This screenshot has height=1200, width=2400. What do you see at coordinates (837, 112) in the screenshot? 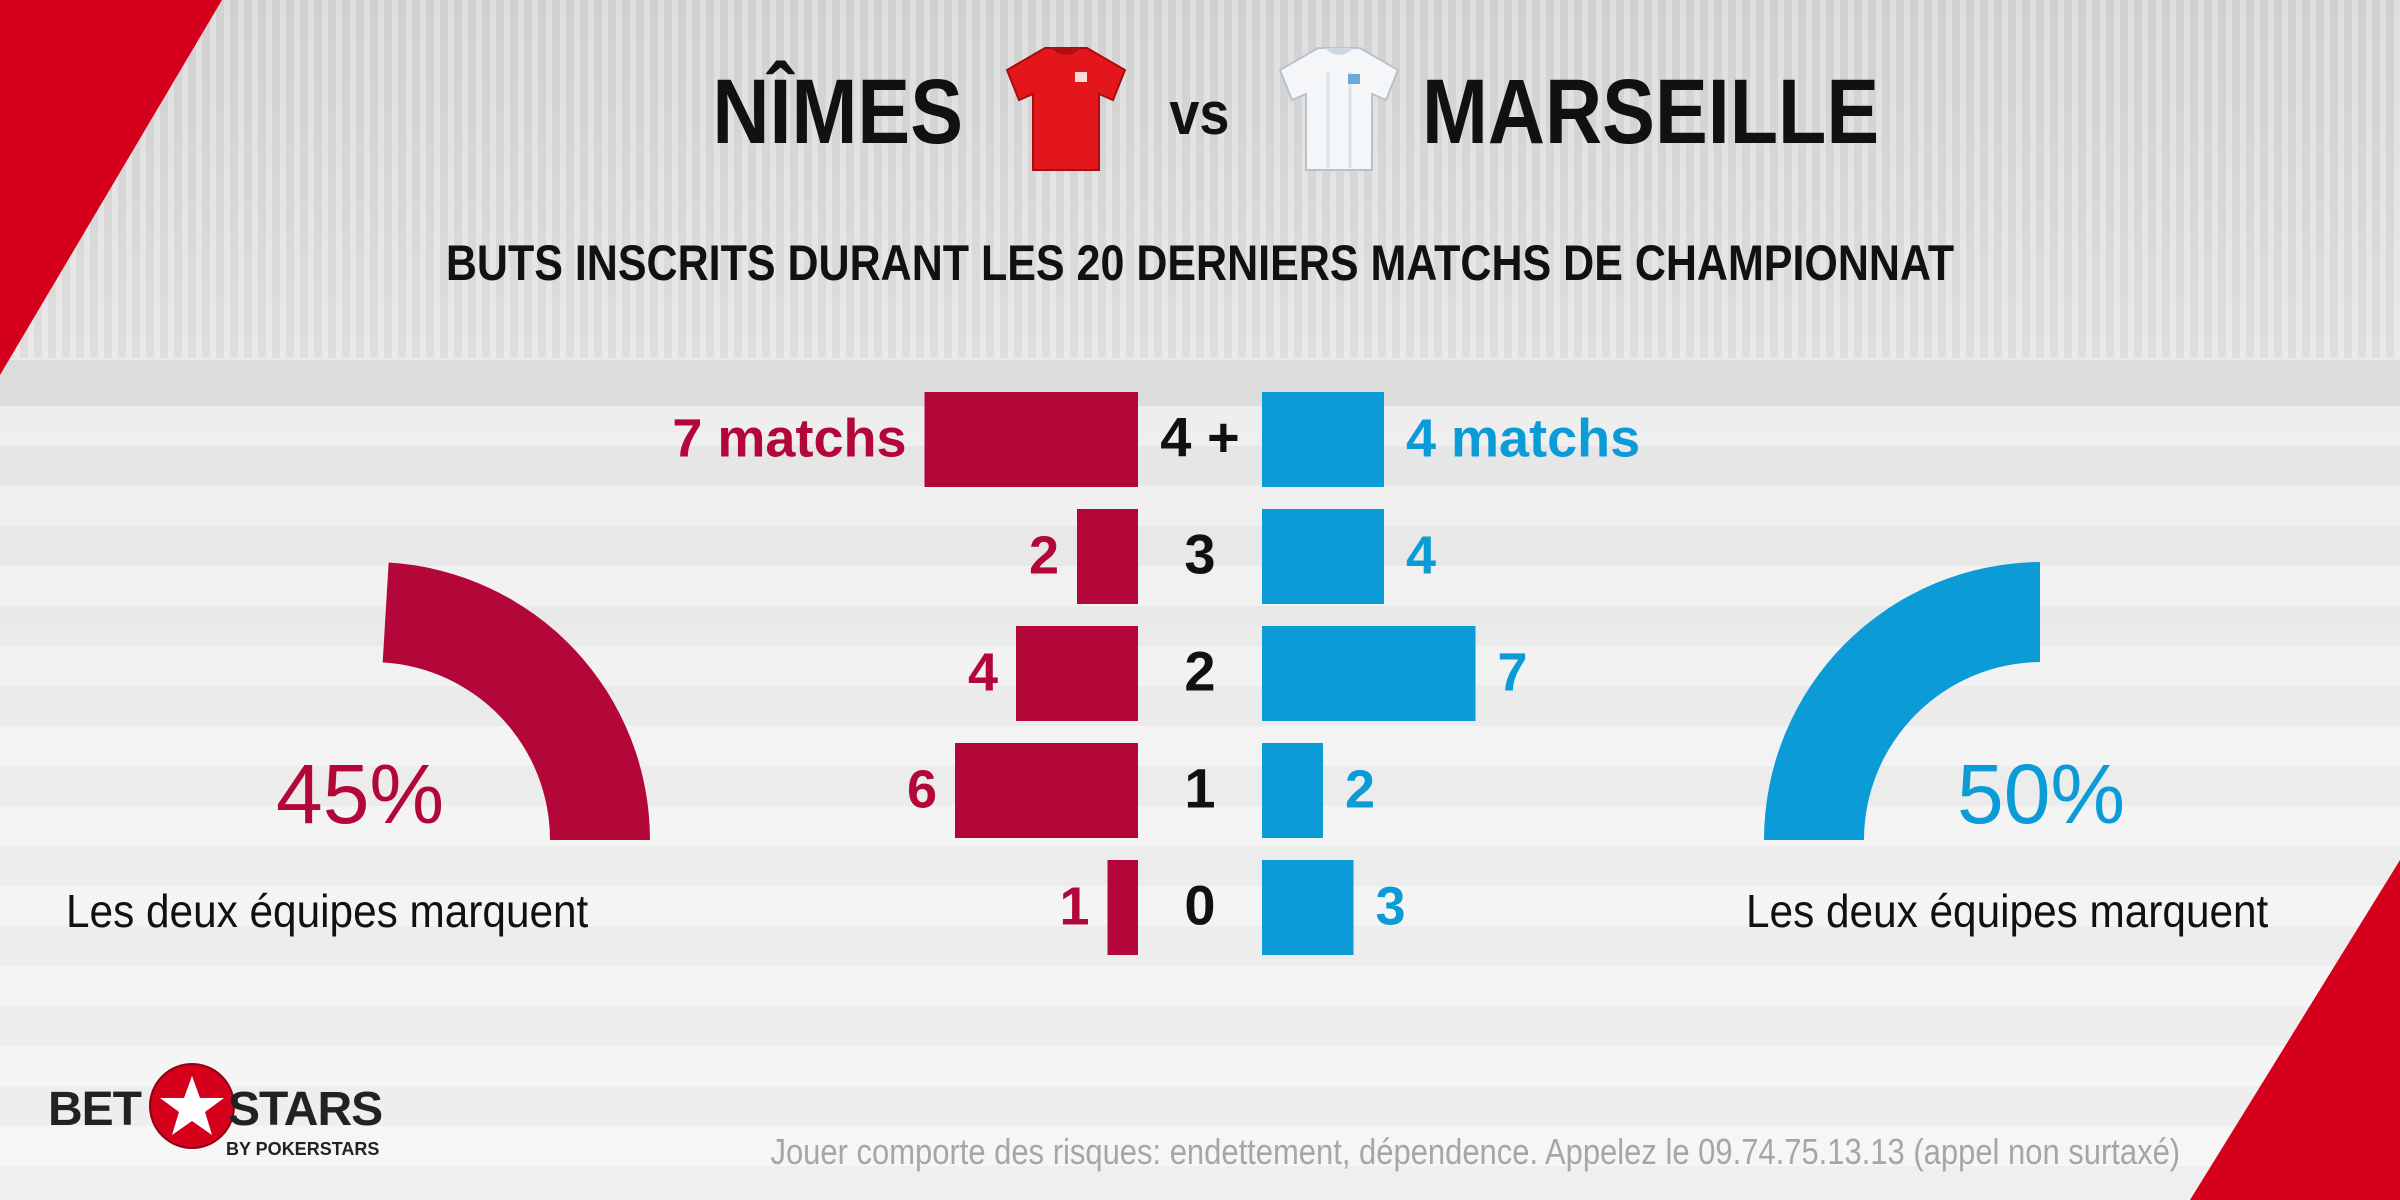
I see `home-team-name: NÎMES` at bounding box center [837, 112].